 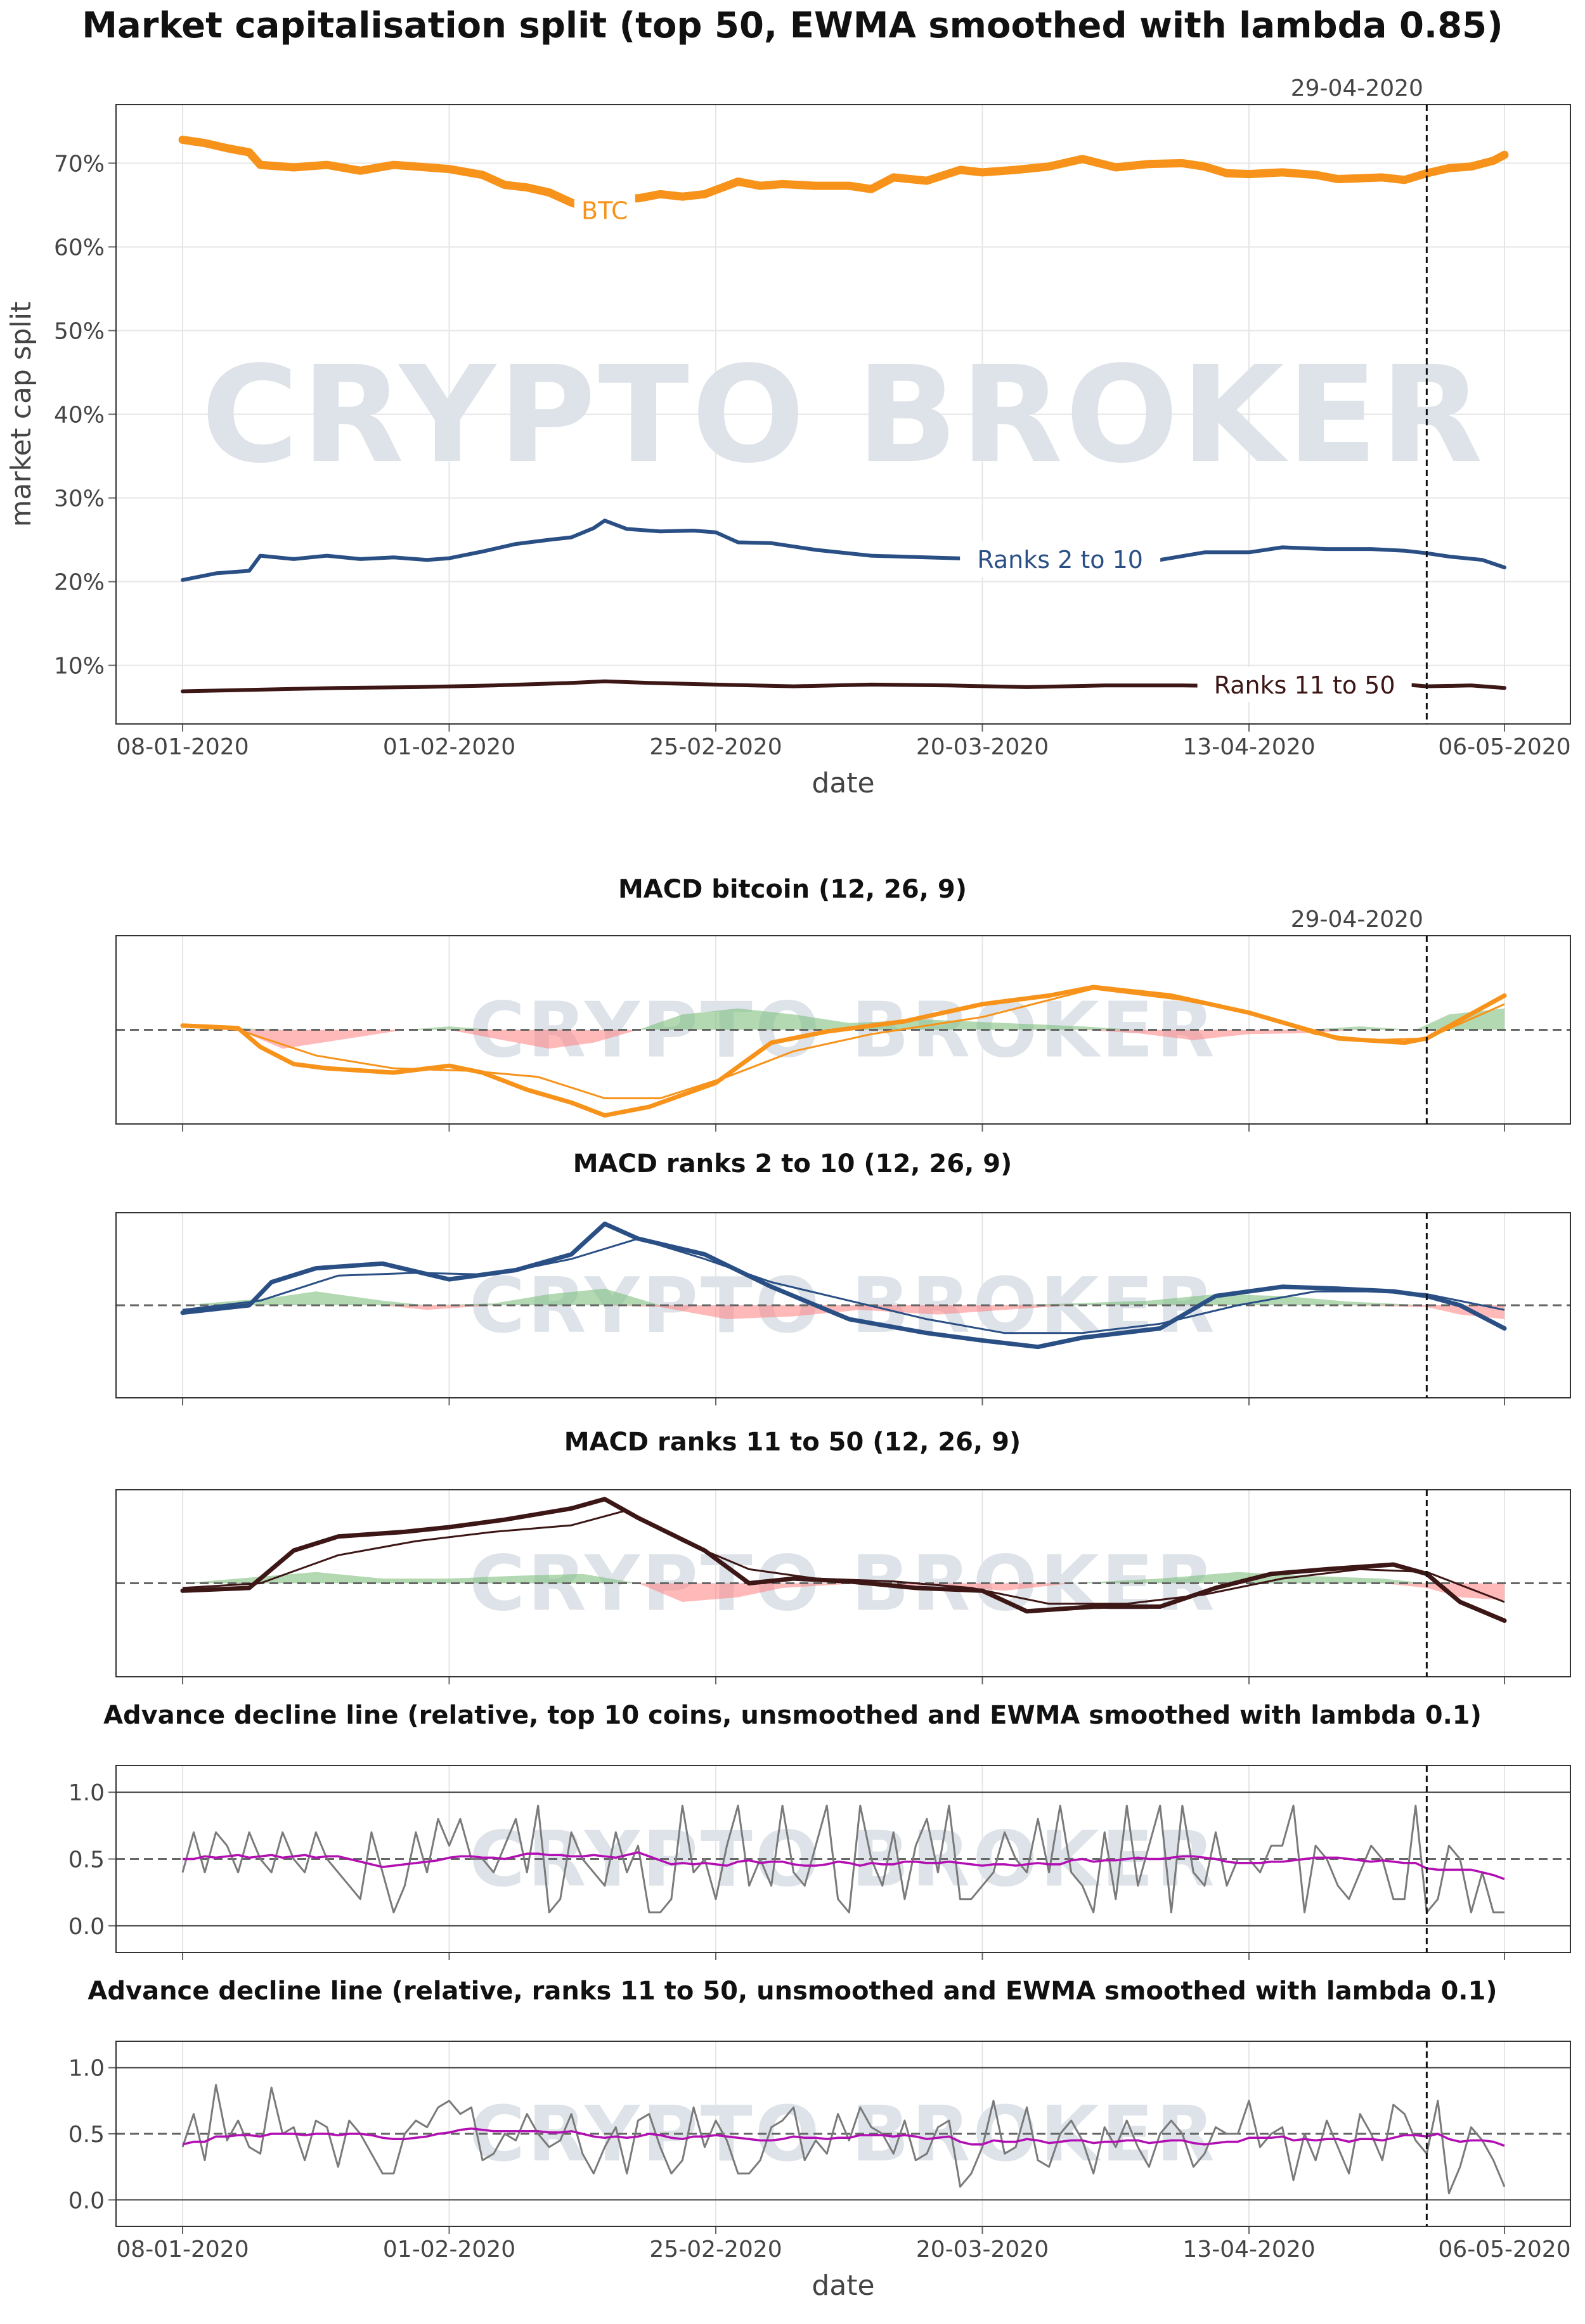 What do you see at coordinates (79, 499) in the screenshot?
I see `main-ytick-label: 30%` at bounding box center [79, 499].